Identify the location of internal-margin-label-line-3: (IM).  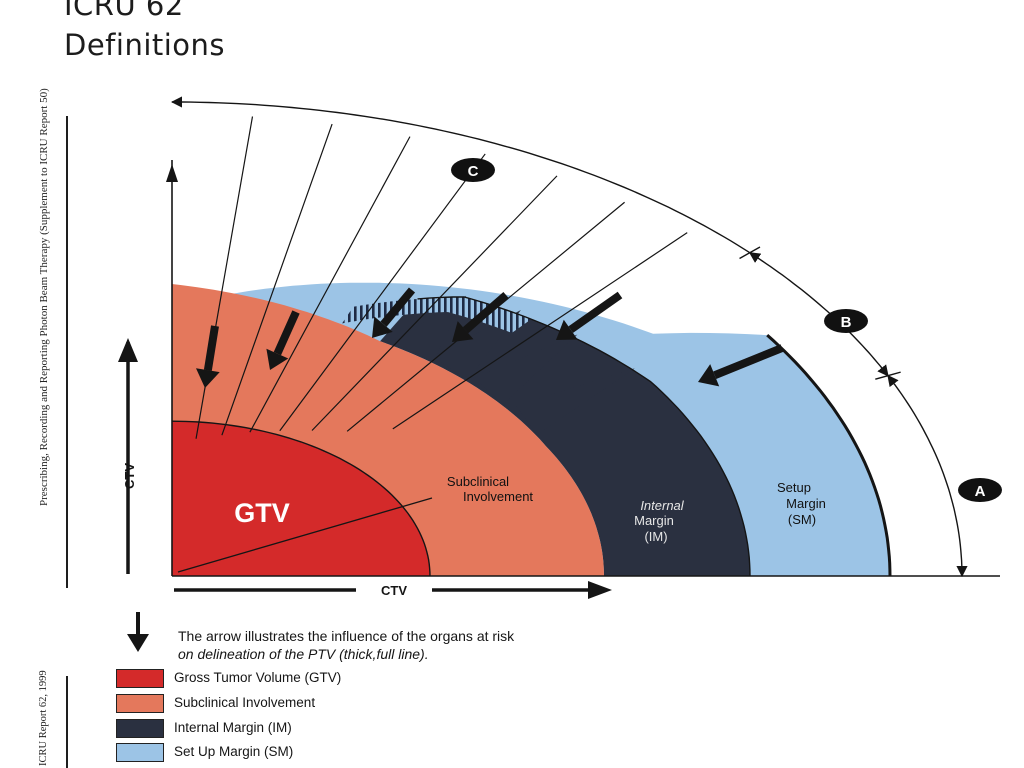
(655, 536).